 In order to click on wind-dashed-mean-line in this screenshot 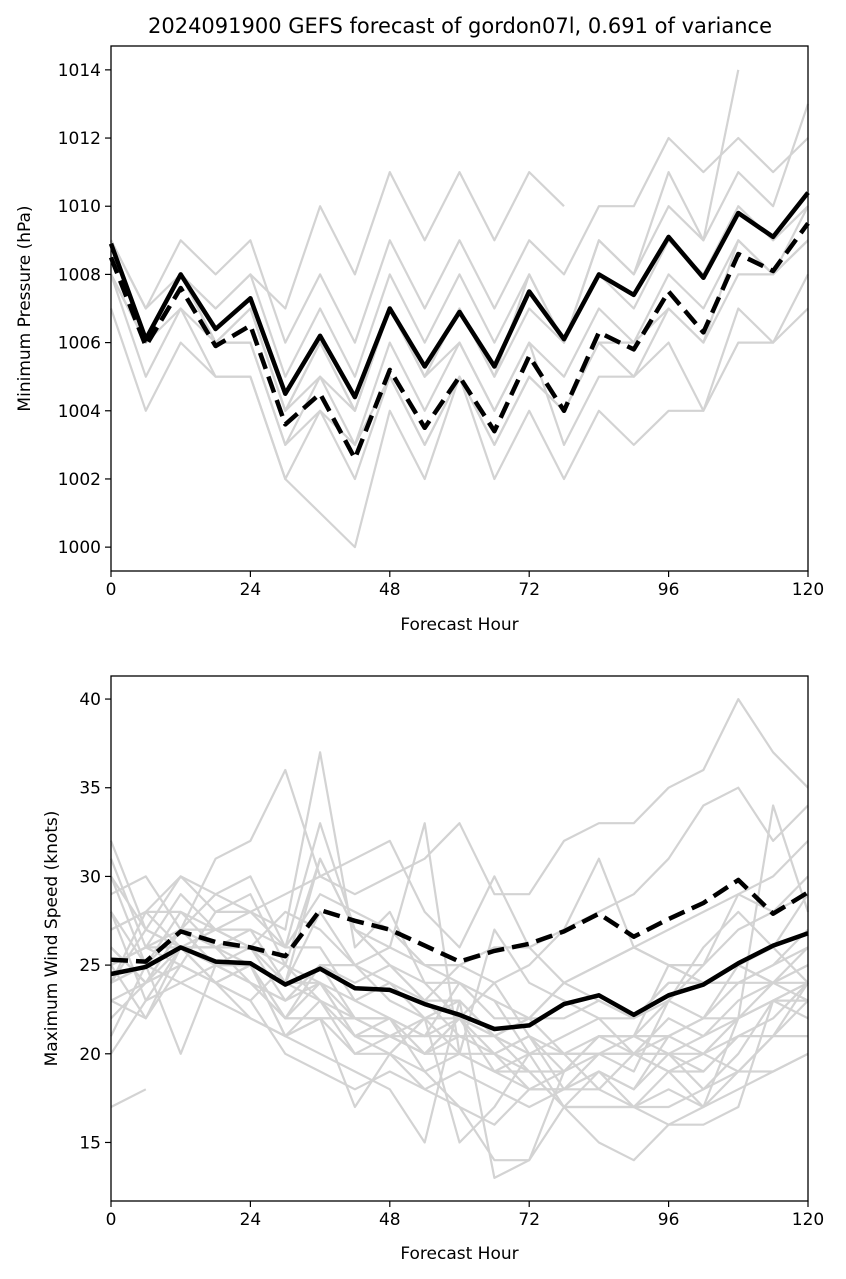, I will do `click(460, 920)`.